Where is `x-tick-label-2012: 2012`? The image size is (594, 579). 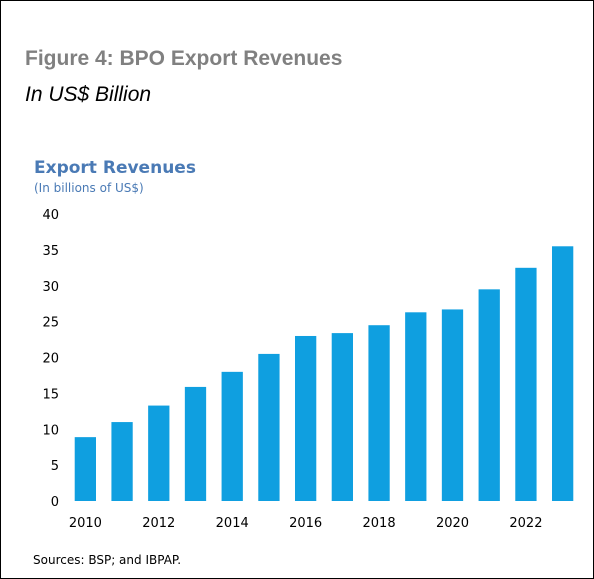
x-tick-label-2012: 2012 is located at coordinates (158, 523).